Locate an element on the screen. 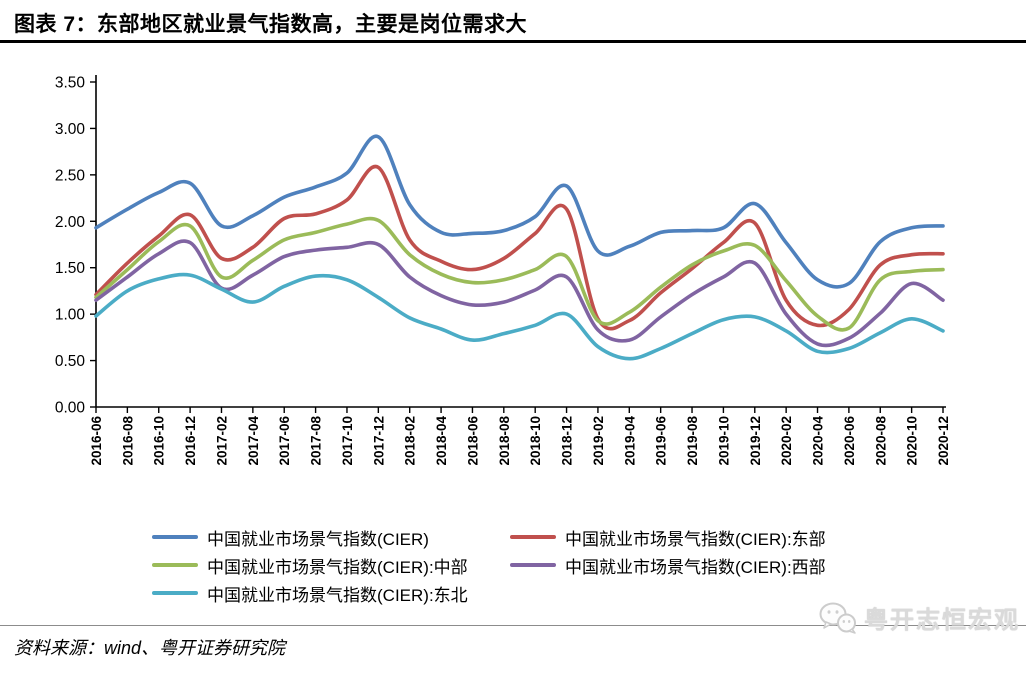 The width and height of the screenshot is (1026, 678). watermark-text: 粤开志恒宏观 is located at coordinates (942, 620).